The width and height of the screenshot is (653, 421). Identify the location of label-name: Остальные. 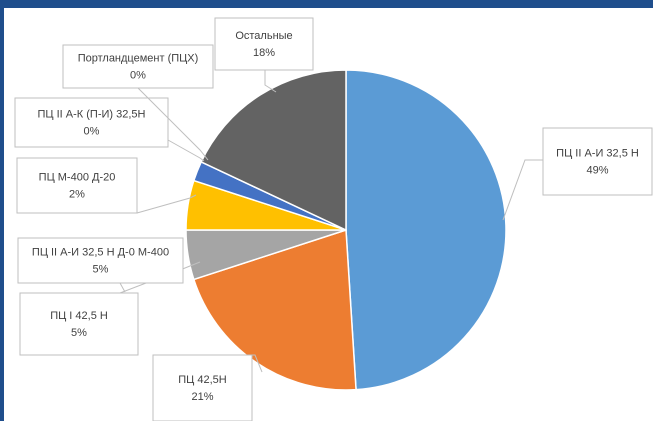
(263, 36).